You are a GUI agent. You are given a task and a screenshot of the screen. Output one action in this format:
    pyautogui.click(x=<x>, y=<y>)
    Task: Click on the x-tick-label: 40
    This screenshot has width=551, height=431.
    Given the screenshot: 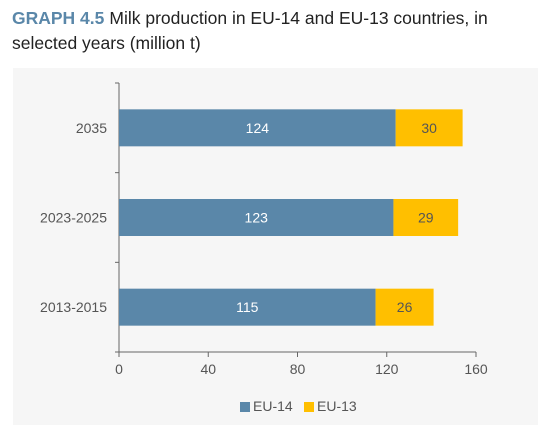 What is the action you would take?
    pyautogui.click(x=208, y=369)
    